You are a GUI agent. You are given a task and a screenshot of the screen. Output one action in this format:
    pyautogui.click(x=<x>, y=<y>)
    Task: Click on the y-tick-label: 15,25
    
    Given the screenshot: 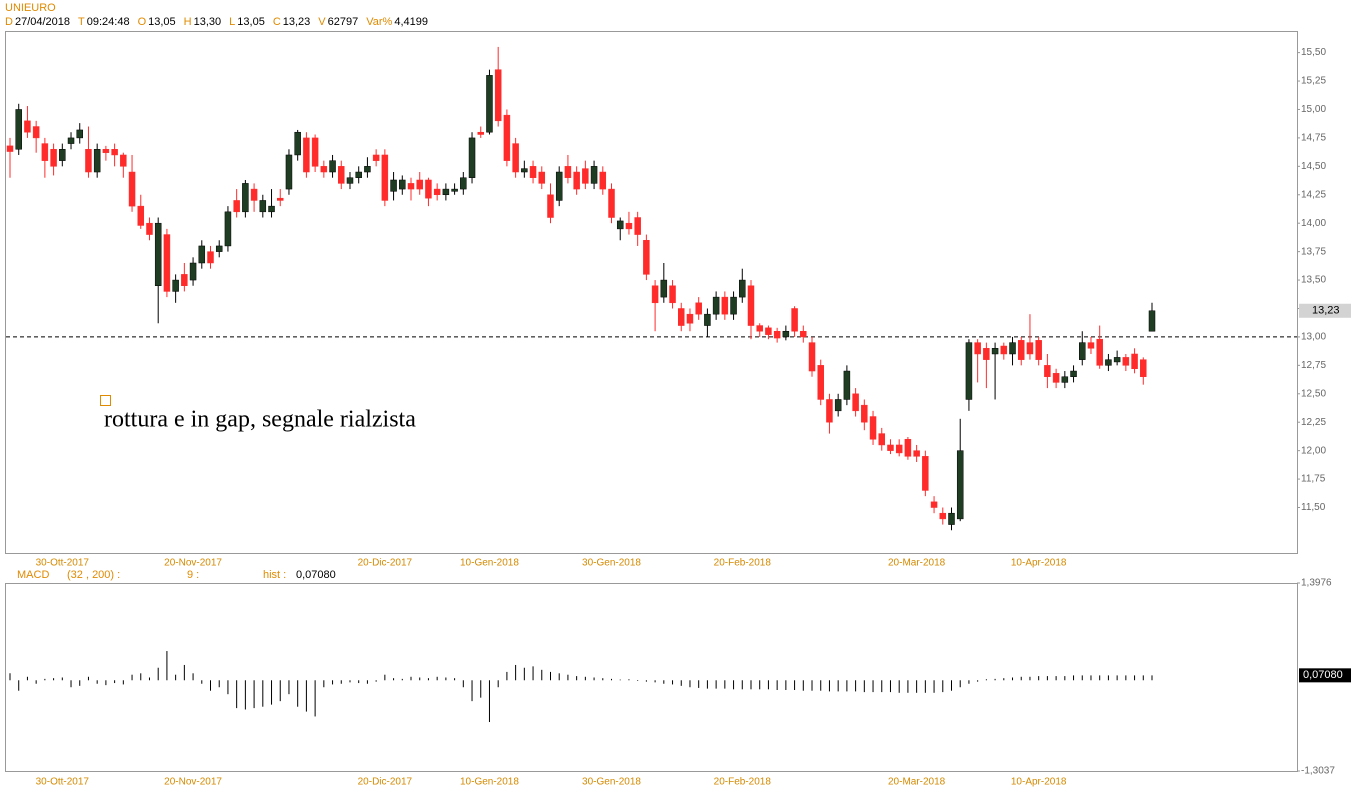 What is the action you would take?
    pyautogui.click(x=1313, y=81)
    